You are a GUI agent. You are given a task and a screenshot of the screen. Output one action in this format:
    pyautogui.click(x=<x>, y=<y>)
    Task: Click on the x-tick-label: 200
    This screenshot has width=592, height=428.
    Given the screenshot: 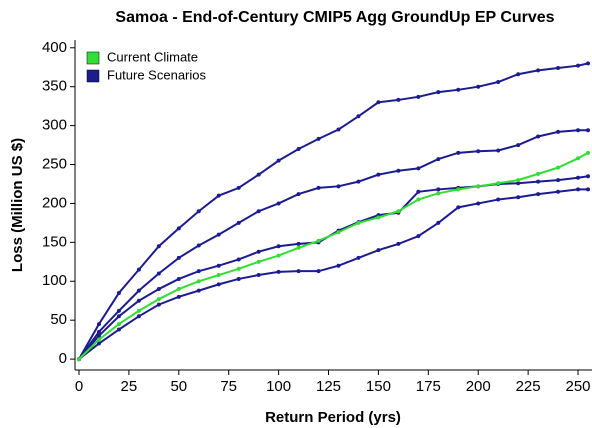 What is the action you would take?
    pyautogui.click(x=478, y=386)
    